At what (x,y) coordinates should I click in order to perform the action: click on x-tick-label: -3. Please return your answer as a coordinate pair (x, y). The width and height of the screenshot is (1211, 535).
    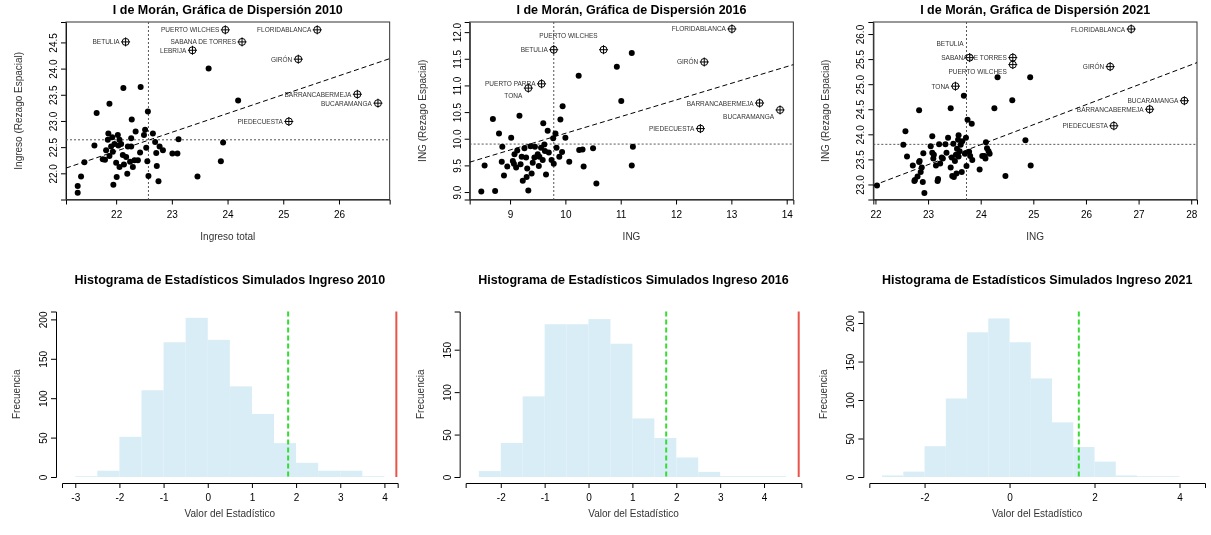
    Looking at the image, I should click on (76, 497).